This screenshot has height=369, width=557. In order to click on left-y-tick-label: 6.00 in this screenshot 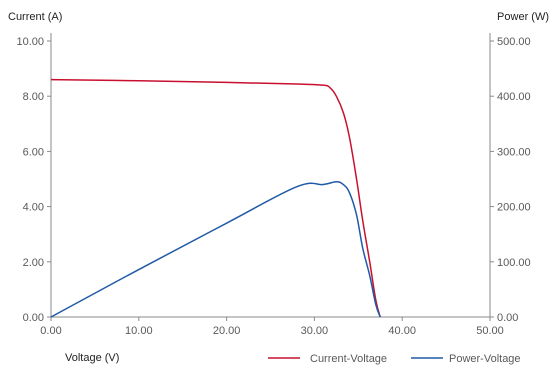, I will do `click(33, 152)`.